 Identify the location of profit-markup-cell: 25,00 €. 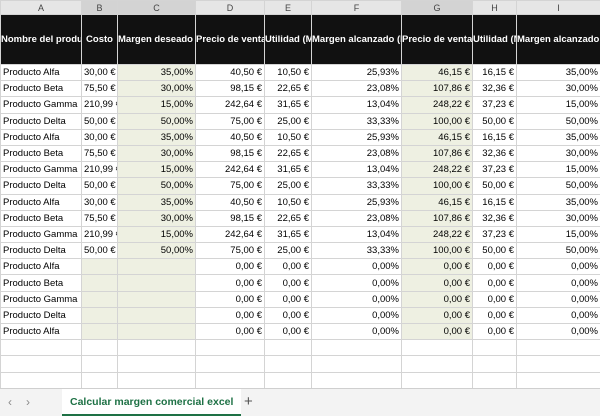
(288, 121).